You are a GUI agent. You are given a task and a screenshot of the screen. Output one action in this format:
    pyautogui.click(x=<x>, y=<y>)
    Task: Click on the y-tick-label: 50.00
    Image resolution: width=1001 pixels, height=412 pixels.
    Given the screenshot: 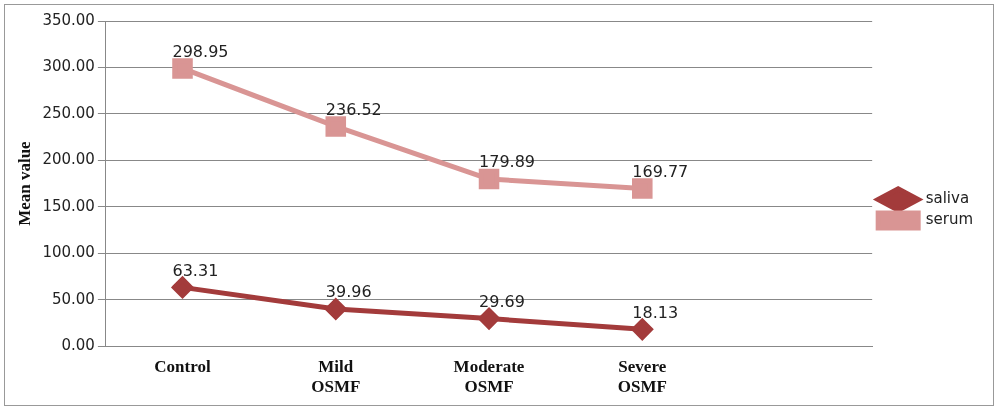 What is the action you would take?
    pyautogui.click(x=73, y=298)
    